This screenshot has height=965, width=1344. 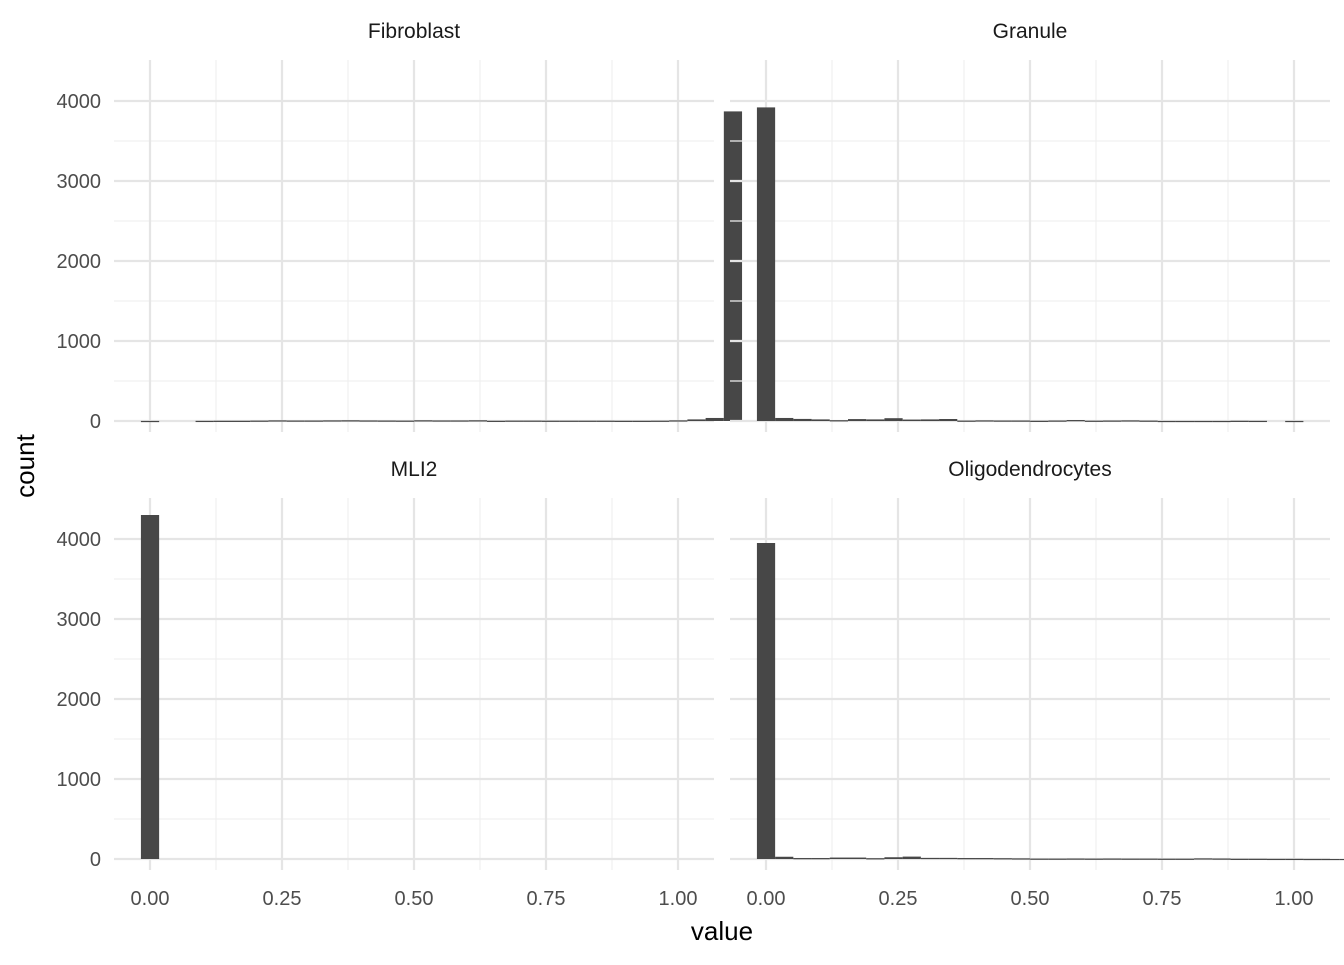 What do you see at coordinates (79, 182) in the screenshot?
I see `y-tick-label: 3000` at bounding box center [79, 182].